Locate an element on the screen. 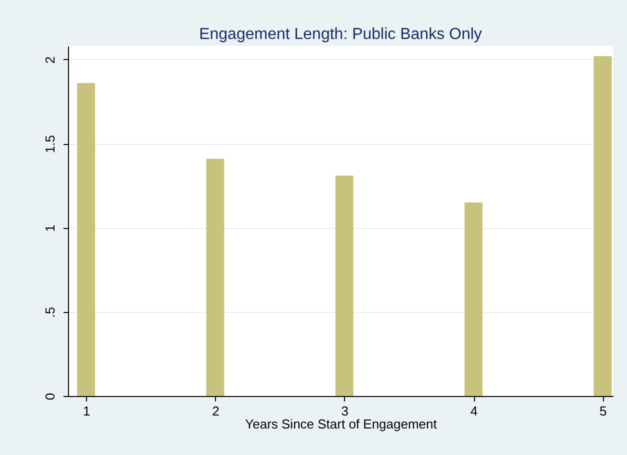 The height and width of the screenshot is (455, 627). x-axis-title: Years Since Start of Engagement is located at coordinates (341, 424).